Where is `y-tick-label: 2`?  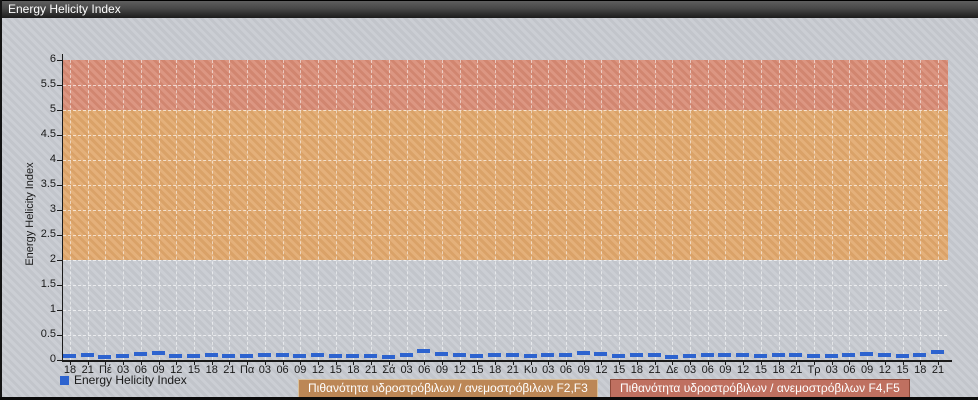
y-tick-label: 2 is located at coordinates (52, 259).